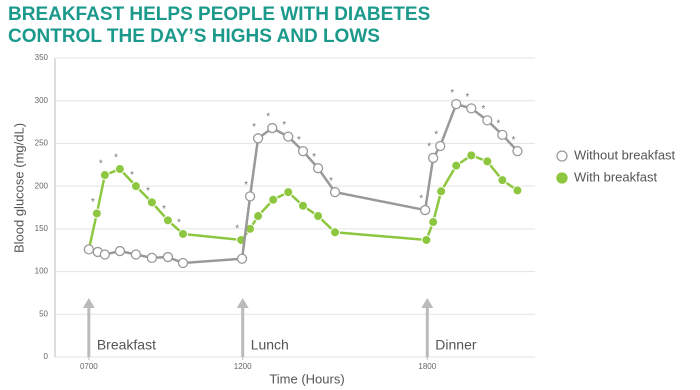 The height and width of the screenshot is (390, 700). What do you see at coordinates (42, 143) in the screenshot?
I see `y-tick-label: 250` at bounding box center [42, 143].